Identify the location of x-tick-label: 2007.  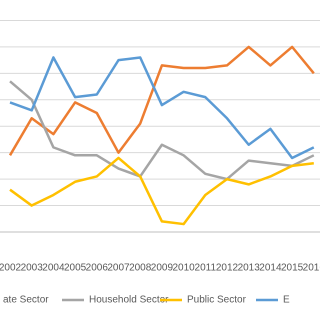
(118, 268).